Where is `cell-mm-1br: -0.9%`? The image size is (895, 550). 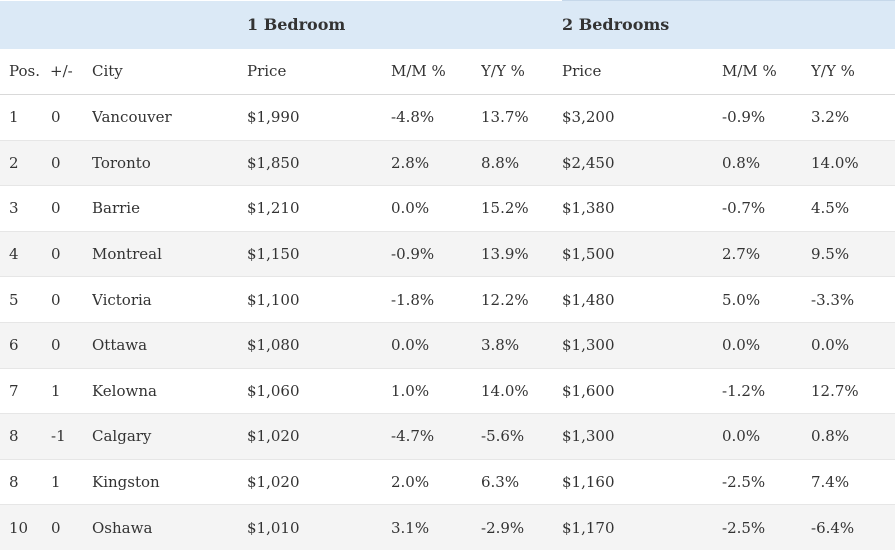
cell-mm-1br: -0.9% is located at coordinates (436, 254).